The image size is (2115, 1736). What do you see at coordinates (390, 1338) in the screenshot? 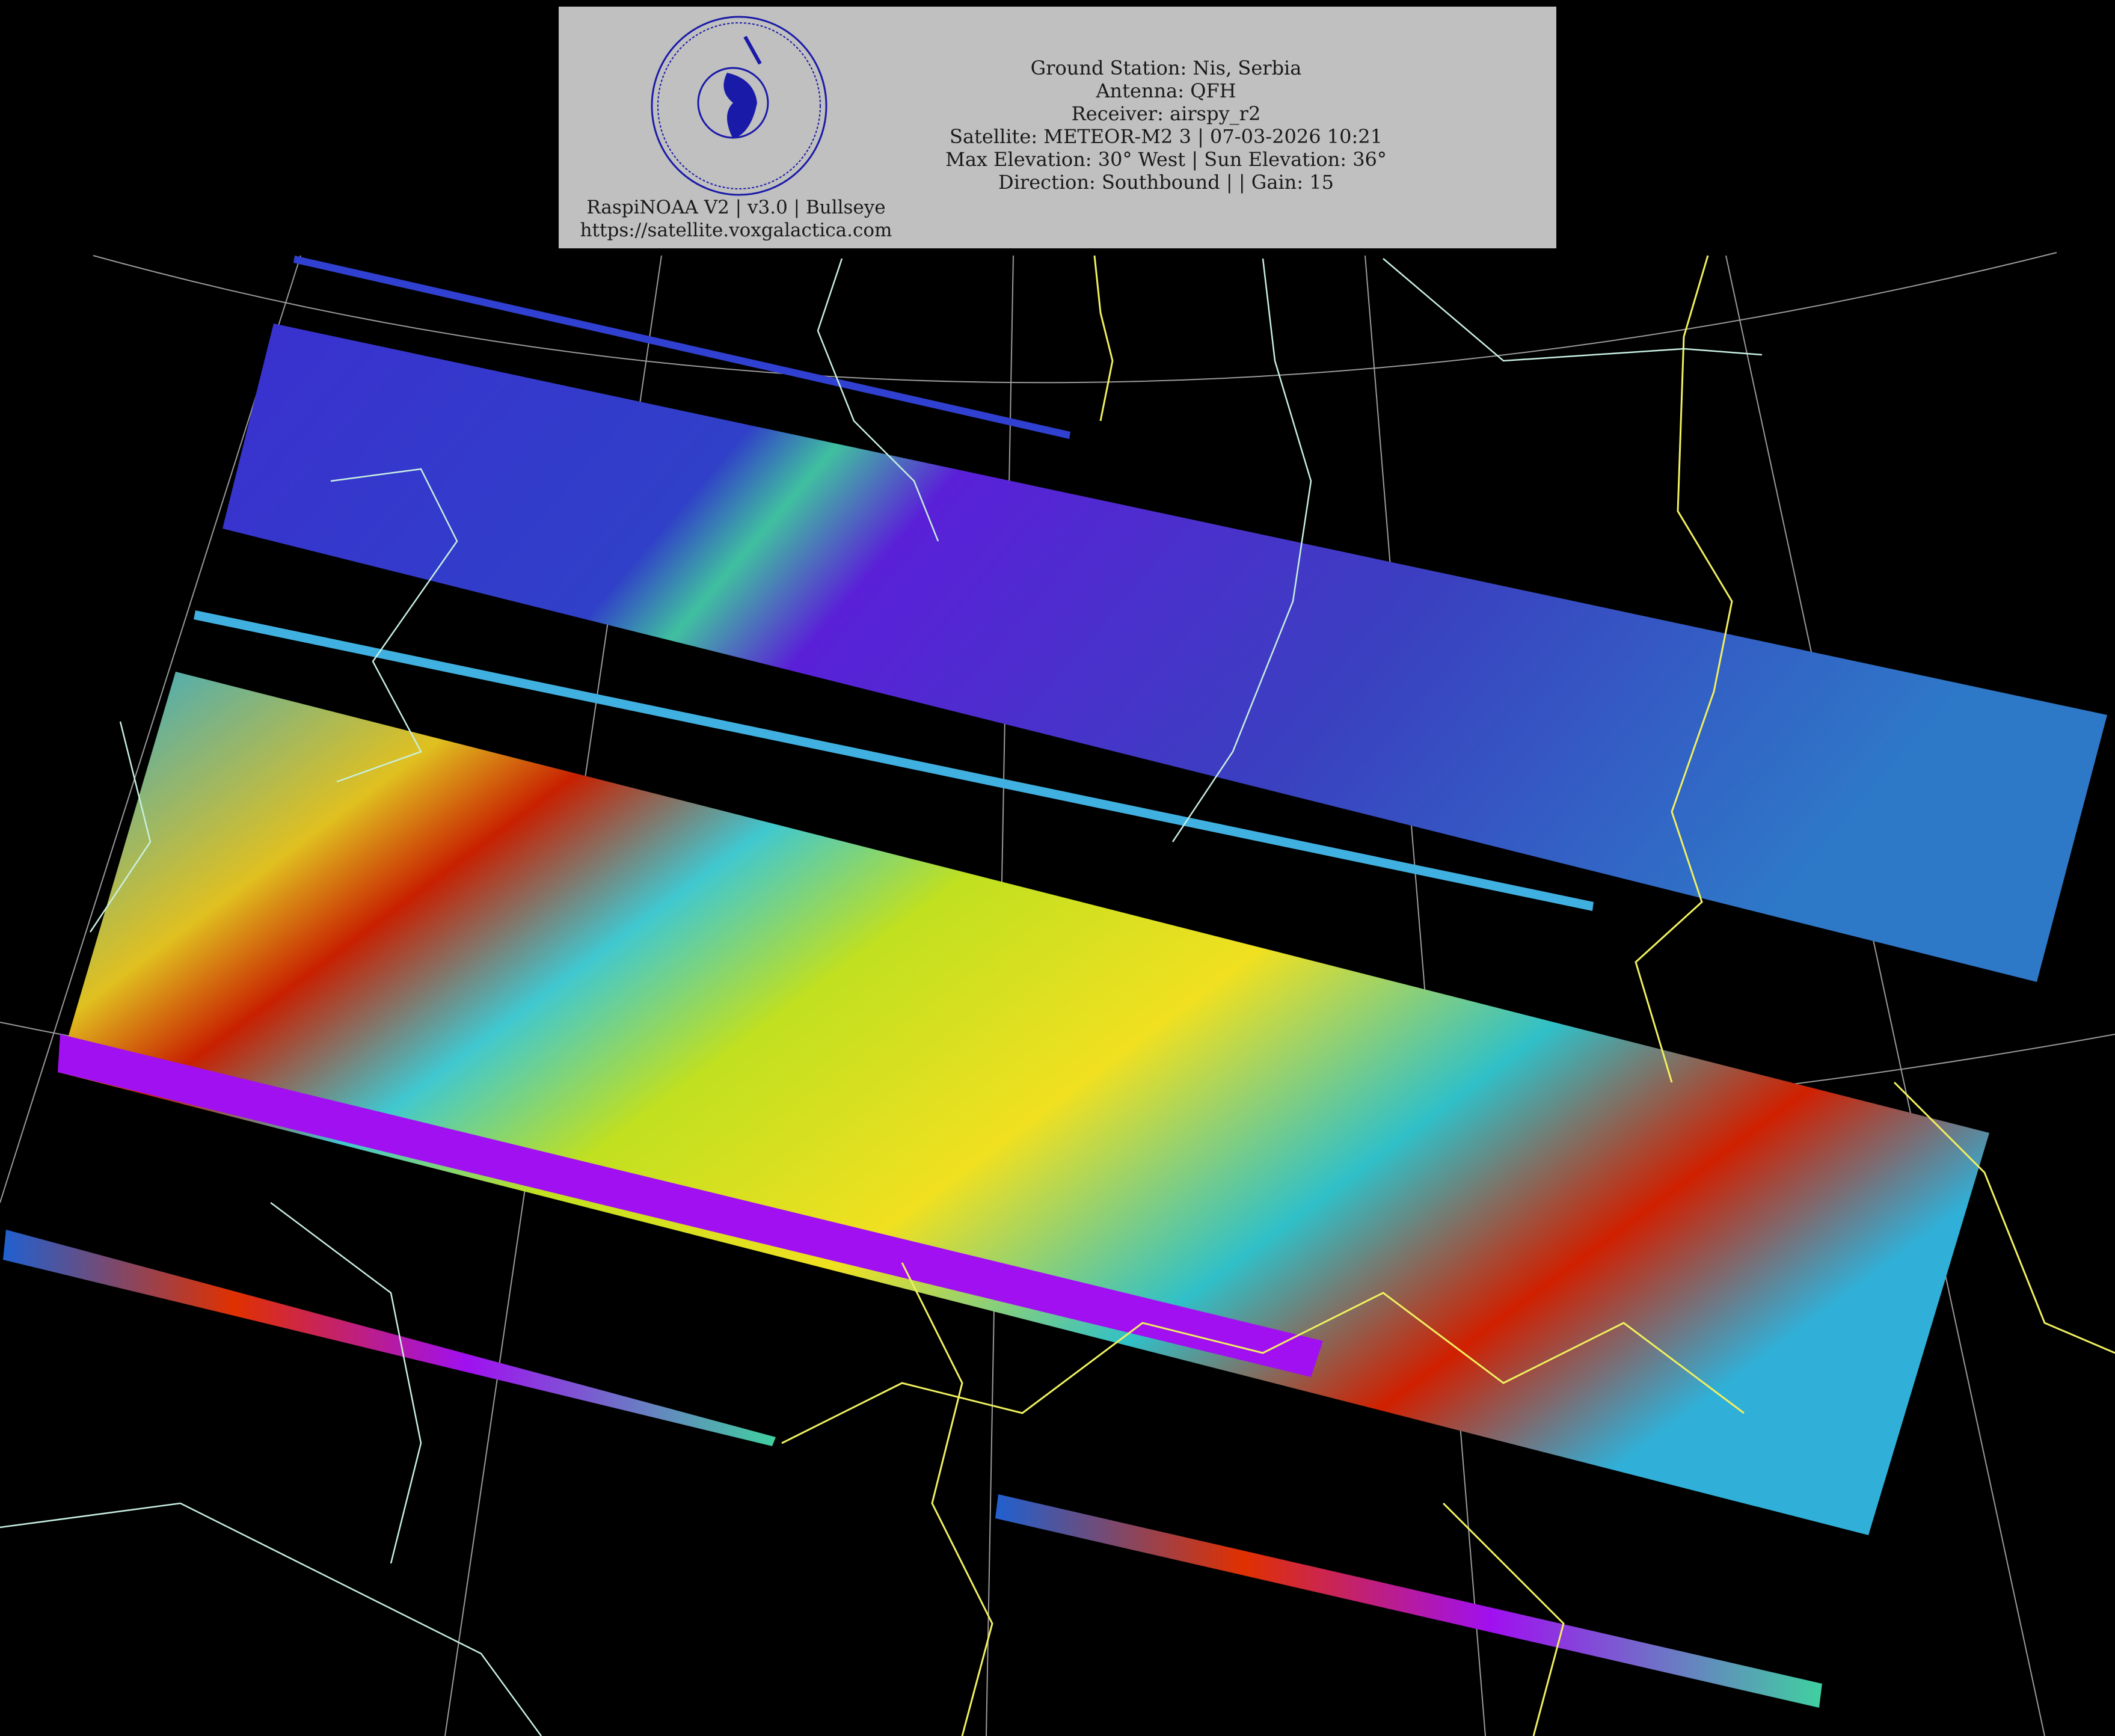
I see `swath-strip-bottom-left` at bounding box center [390, 1338].